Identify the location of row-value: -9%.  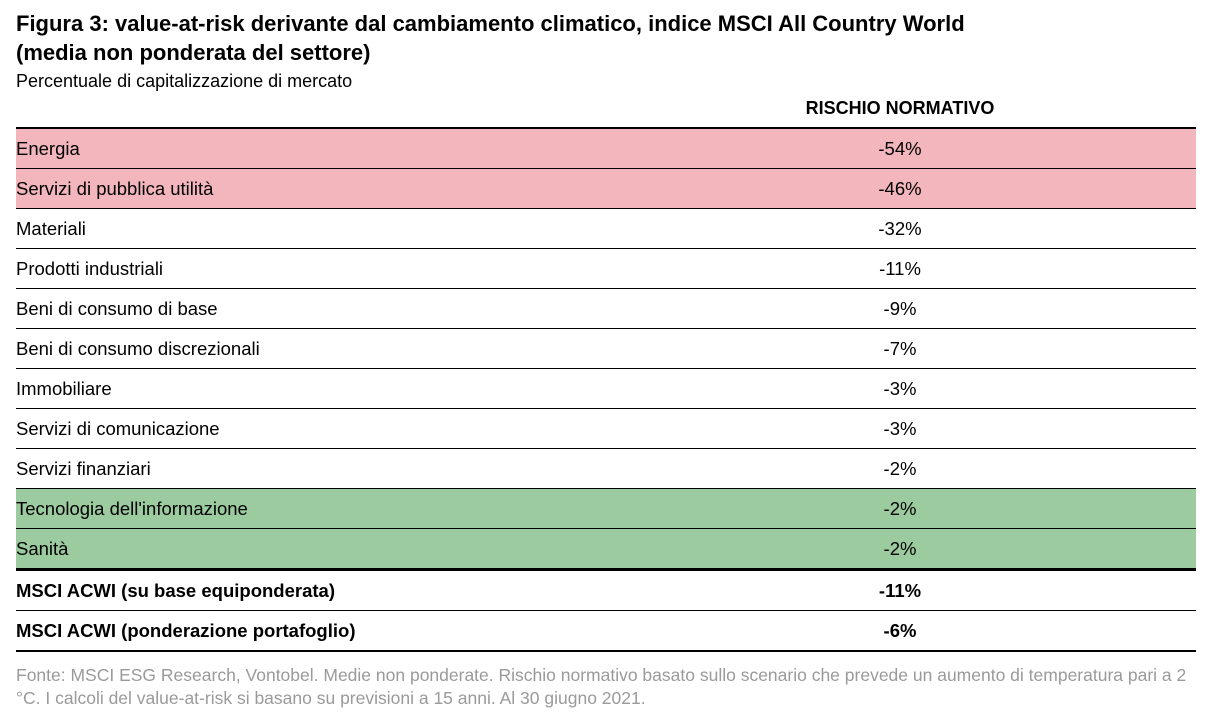
(900, 308).